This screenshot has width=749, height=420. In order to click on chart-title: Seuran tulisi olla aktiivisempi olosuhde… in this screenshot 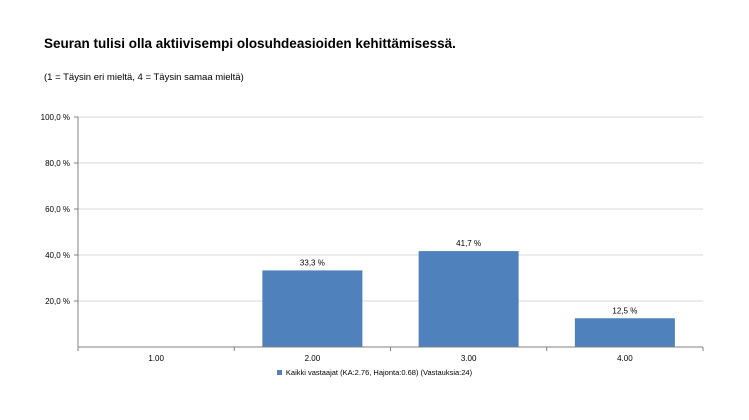, I will do `click(250, 43)`.